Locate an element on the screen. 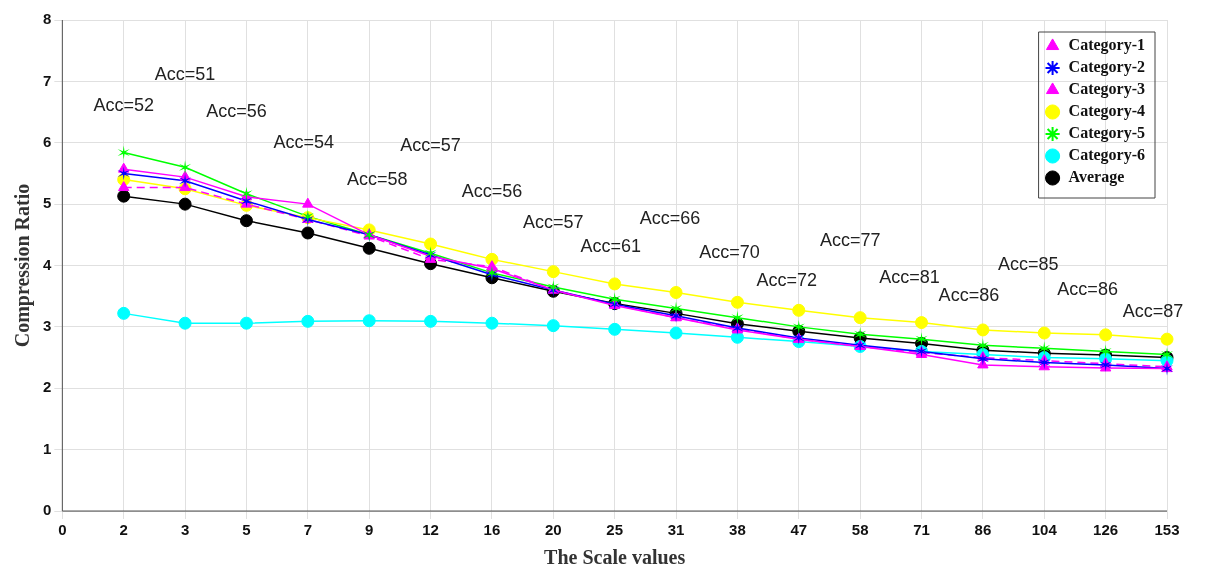 Image resolution: width=1215 pixels, height=583 pixels. legend-label: Average is located at coordinates (1096, 177).